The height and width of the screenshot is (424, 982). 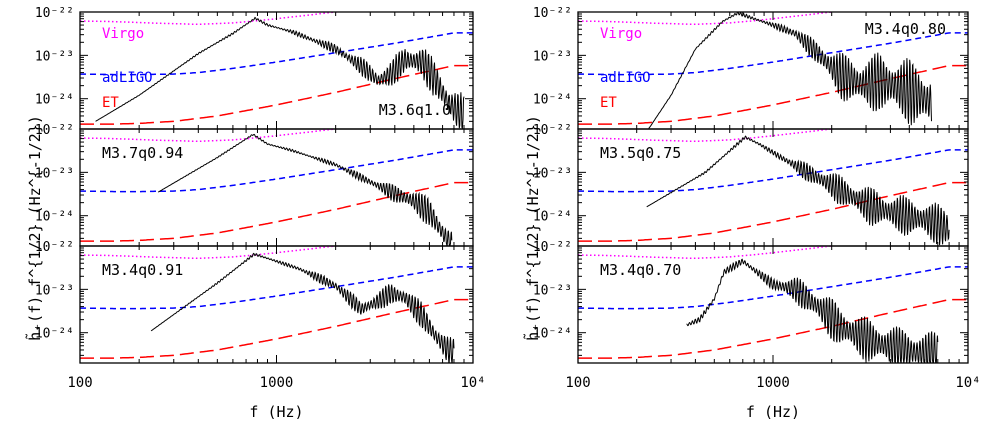 What do you see at coordinates (640, 153) in the screenshot?
I see `panel-label: M3.5q0.75` at bounding box center [640, 153].